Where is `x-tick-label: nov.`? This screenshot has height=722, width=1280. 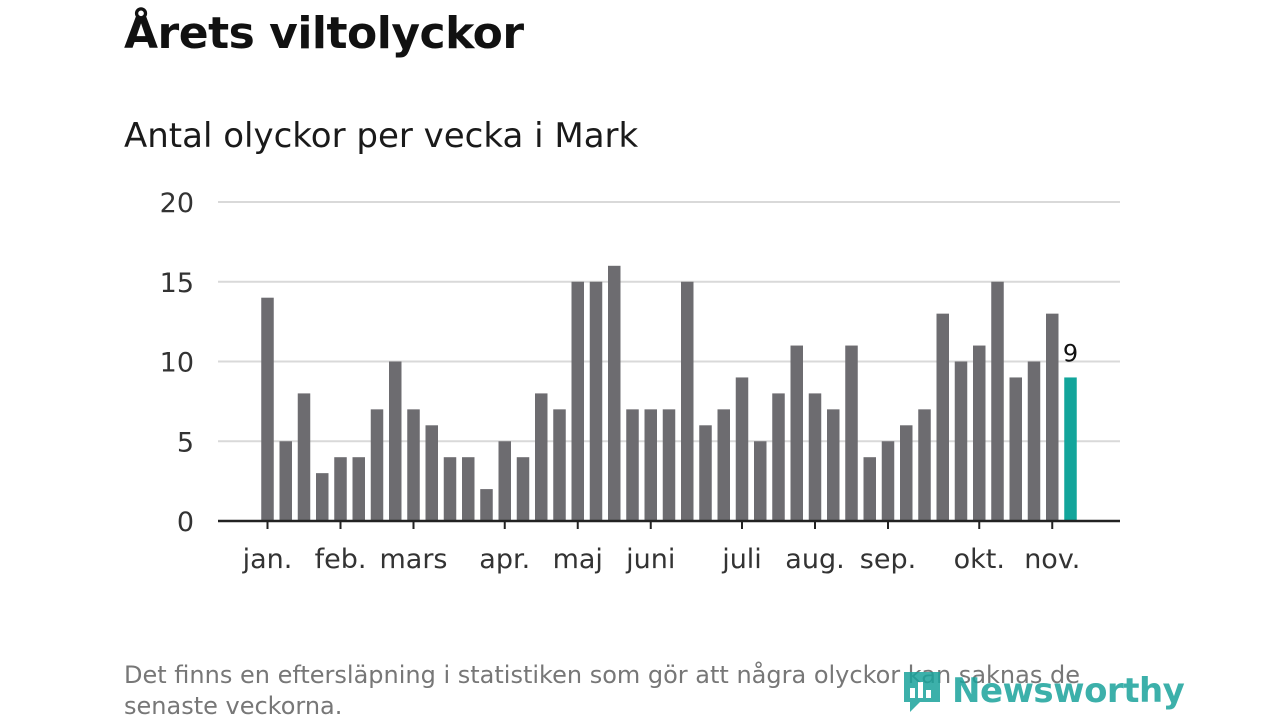
x-tick-label: nov. is located at coordinates (1052, 559).